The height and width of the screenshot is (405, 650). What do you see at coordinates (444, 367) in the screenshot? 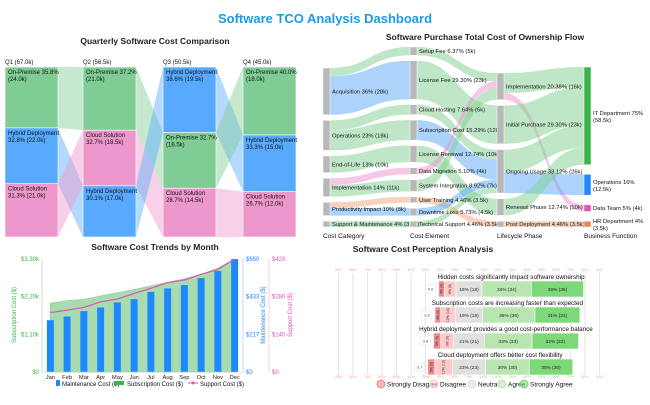
I see `segment-label: 12% (12)` at bounding box center [444, 367].